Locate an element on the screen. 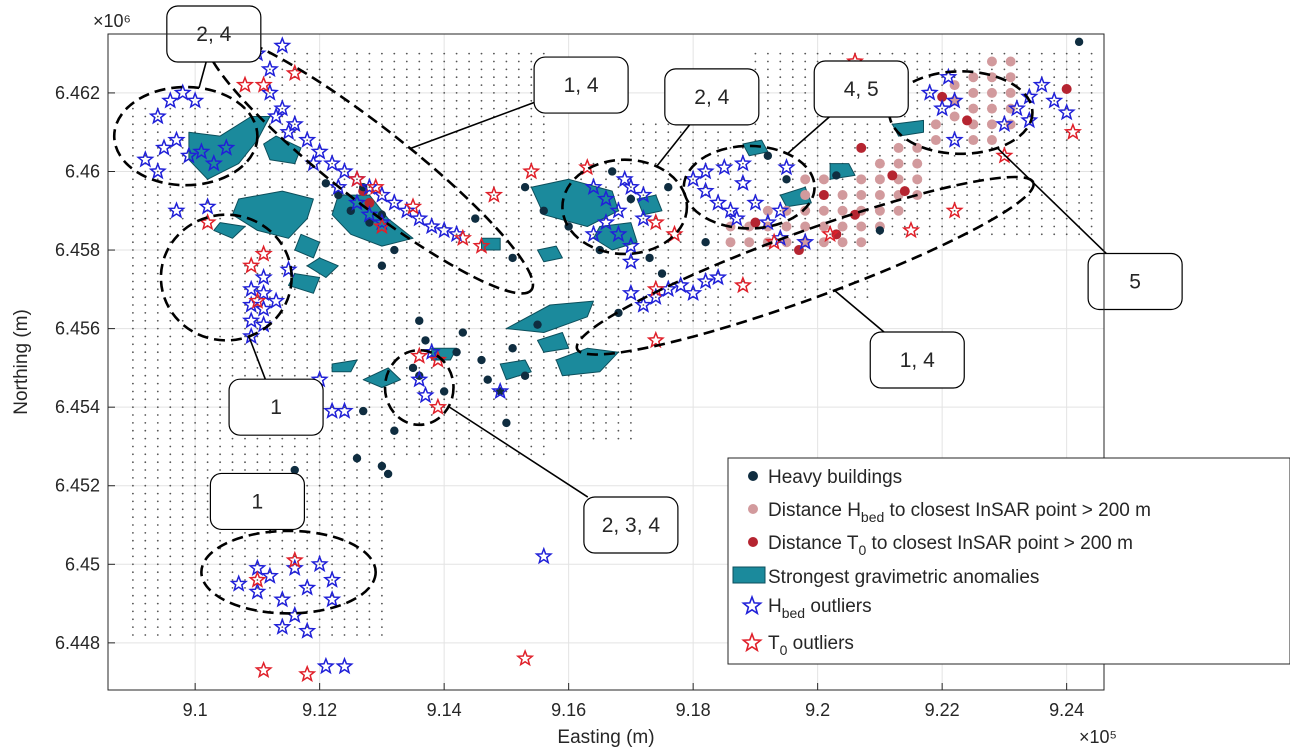  t0-outlier-point is located at coordinates (494, 194).